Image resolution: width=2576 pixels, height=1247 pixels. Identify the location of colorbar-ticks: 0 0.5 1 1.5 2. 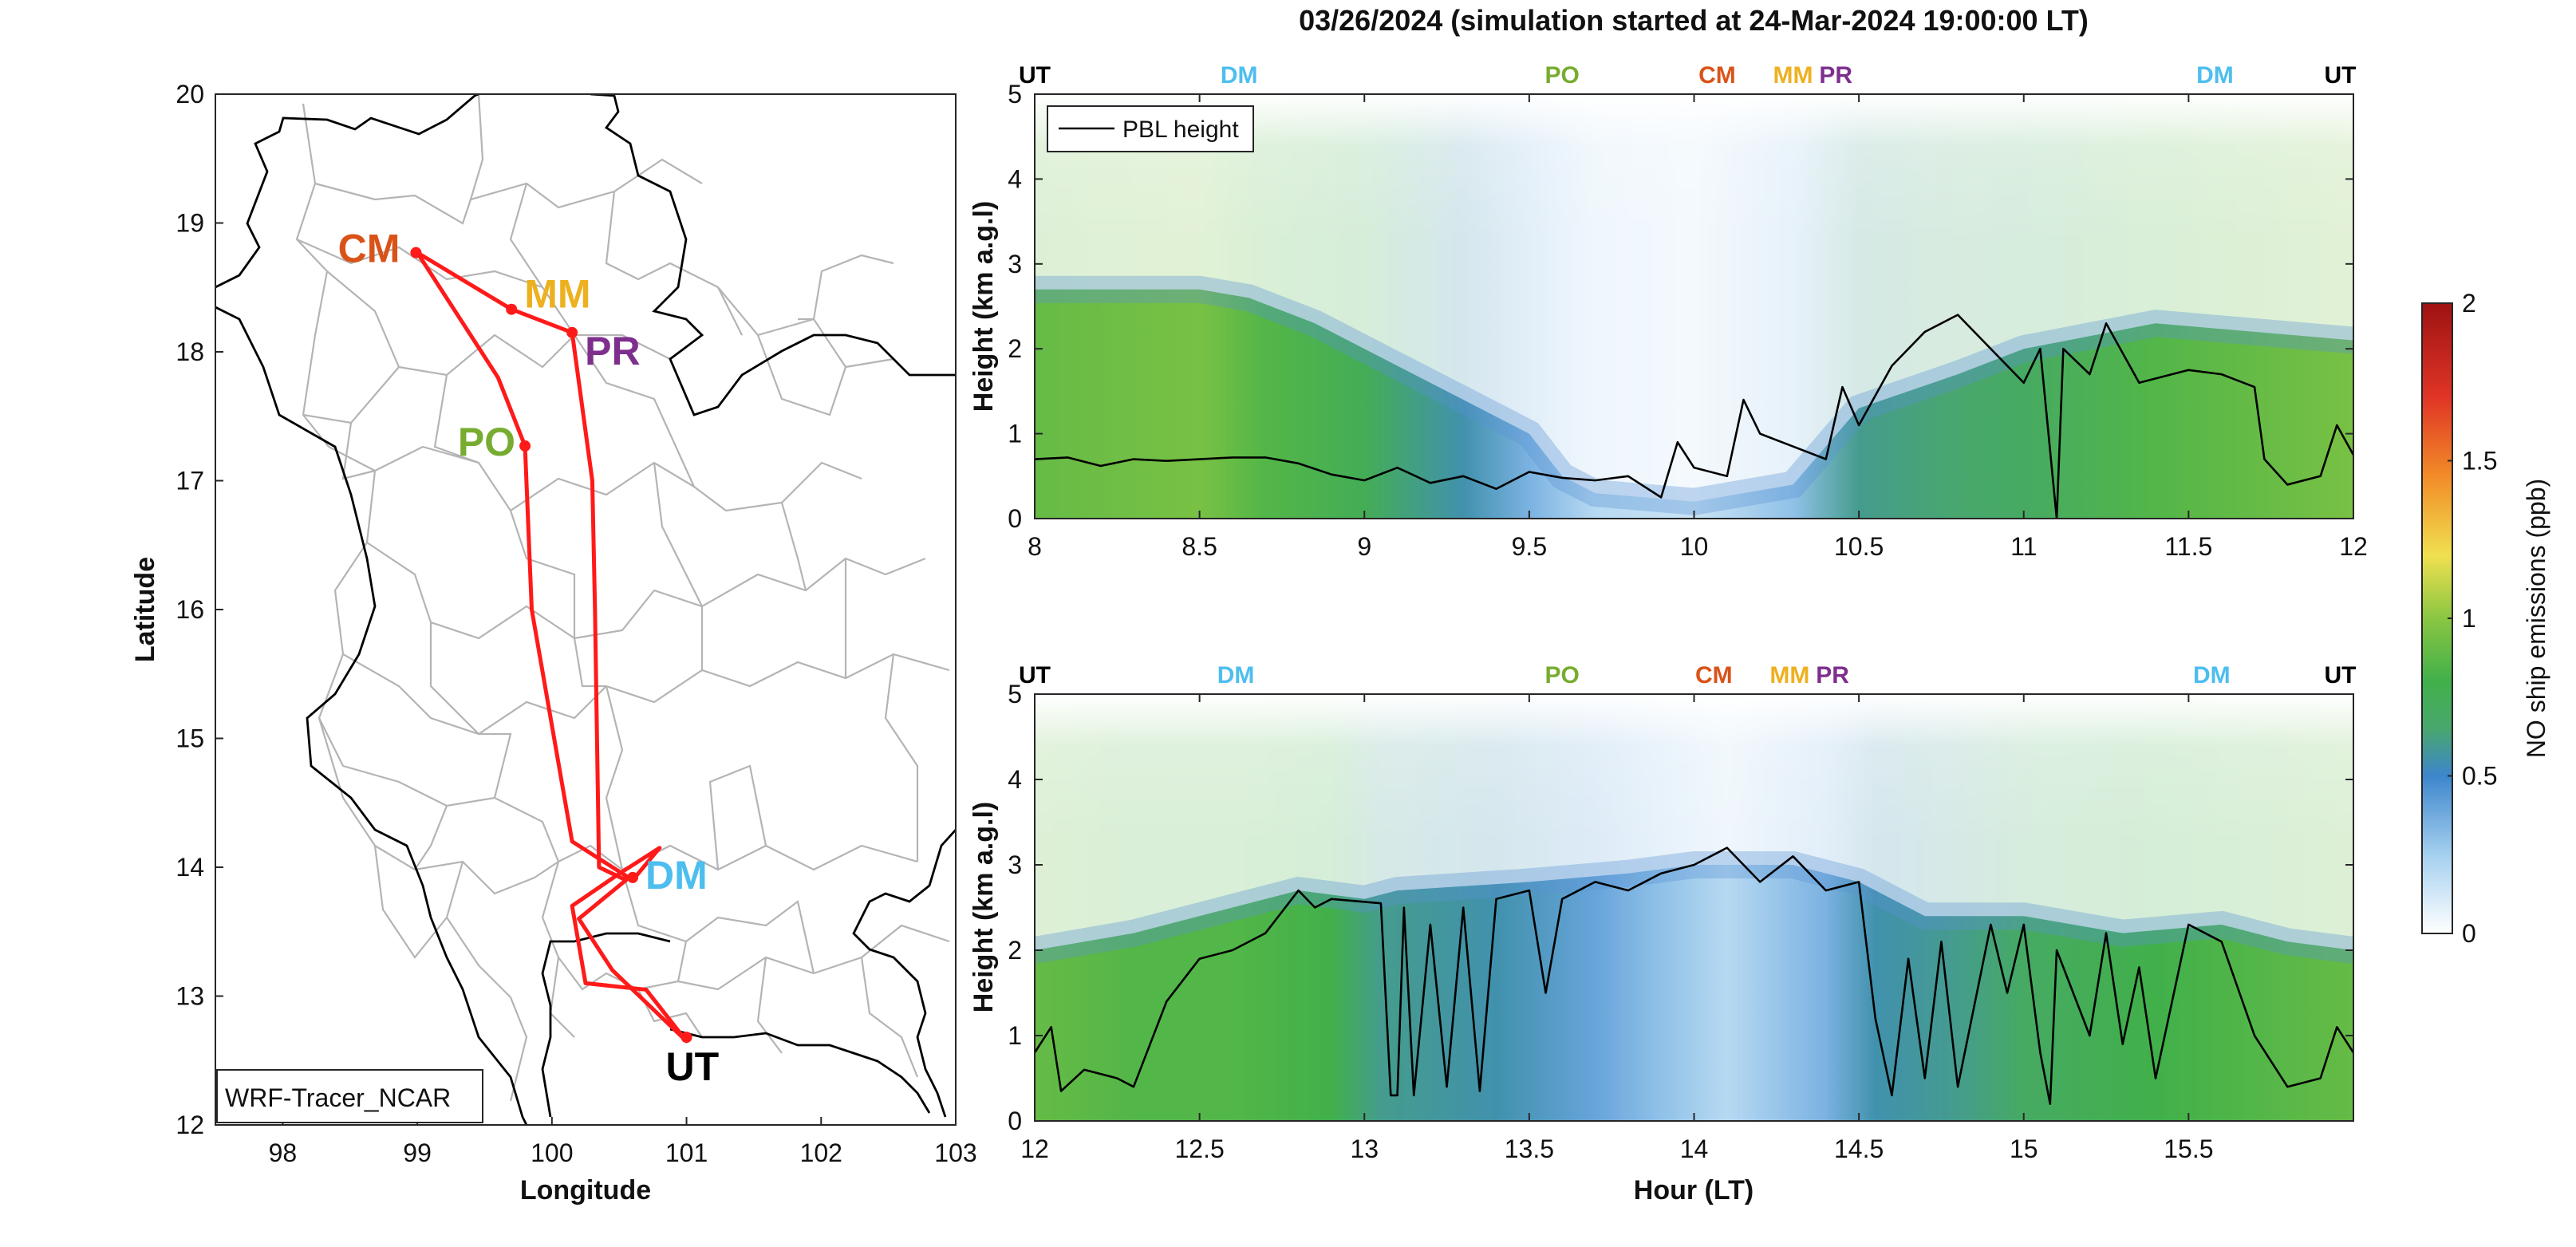
(2473, 619).